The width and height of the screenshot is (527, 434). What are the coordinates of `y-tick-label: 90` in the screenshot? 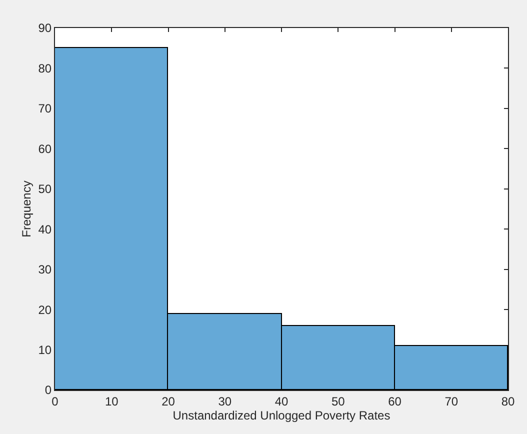 It's located at (45, 28).